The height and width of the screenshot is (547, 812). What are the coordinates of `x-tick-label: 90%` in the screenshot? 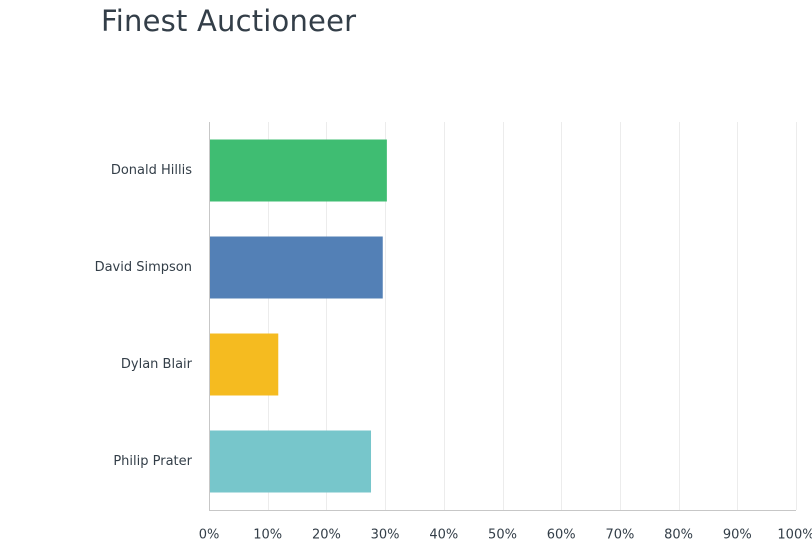 It's located at (737, 535).